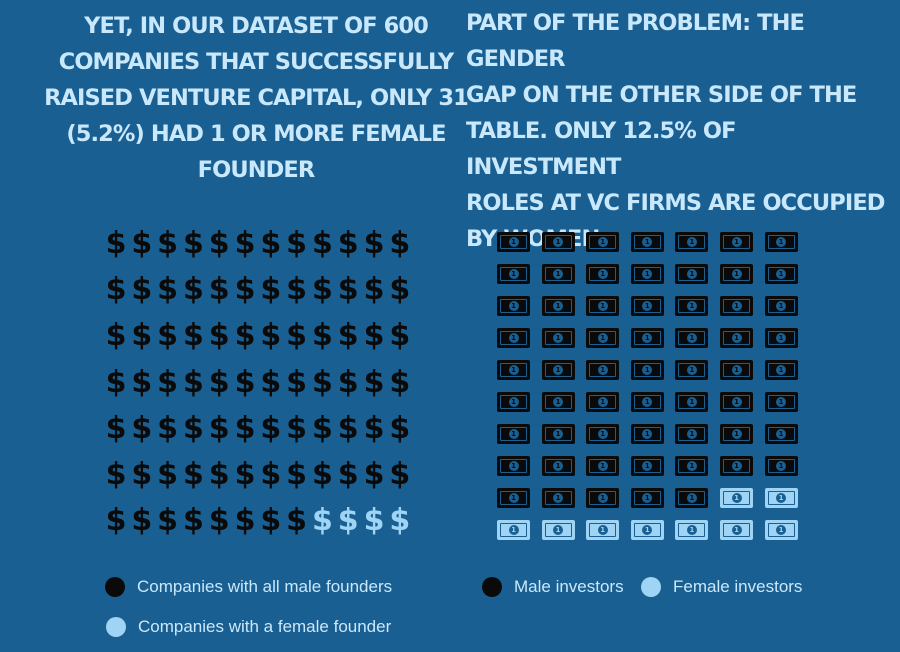 This screenshot has width=900, height=652. What do you see at coordinates (569, 586) in the screenshot?
I see `legend-label-male-investors: Male investors` at bounding box center [569, 586].